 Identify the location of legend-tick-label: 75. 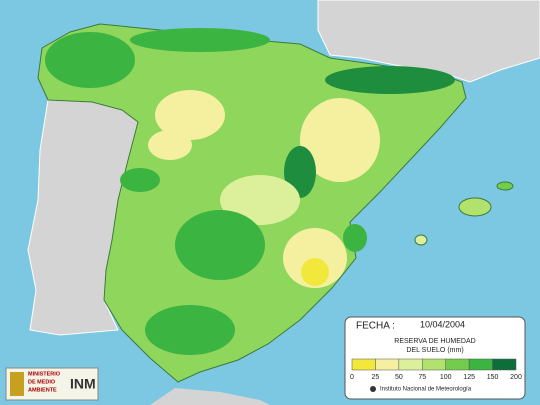
(422, 377).